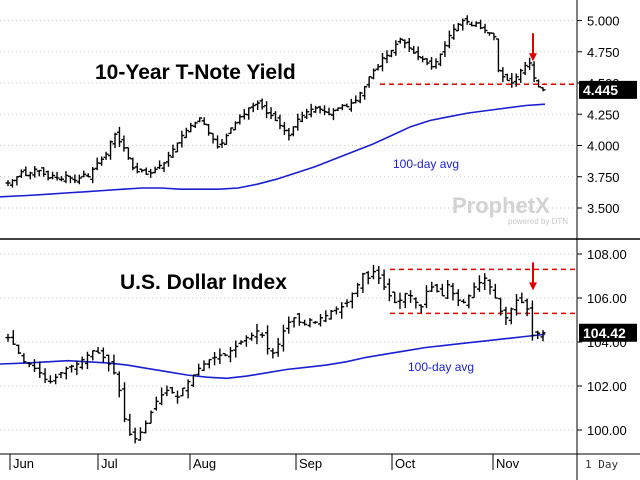 Image resolution: width=640 pixels, height=480 pixels. I want to click on month-label: Aug, so click(204, 463).